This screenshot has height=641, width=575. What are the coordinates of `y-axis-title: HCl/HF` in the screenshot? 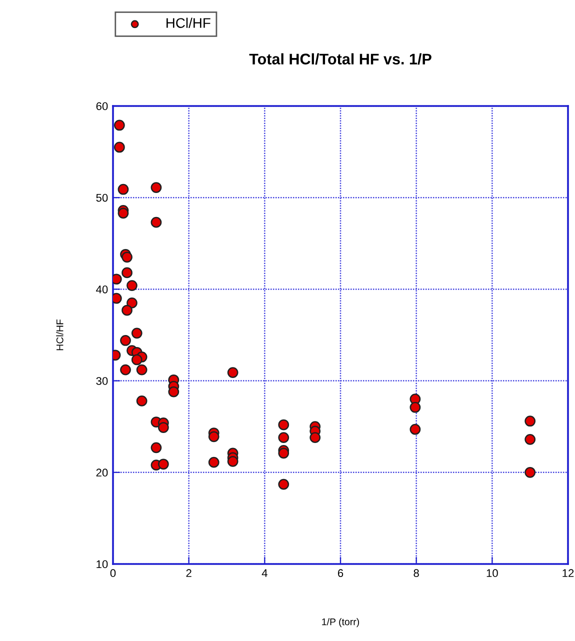 It's located at (60, 334).